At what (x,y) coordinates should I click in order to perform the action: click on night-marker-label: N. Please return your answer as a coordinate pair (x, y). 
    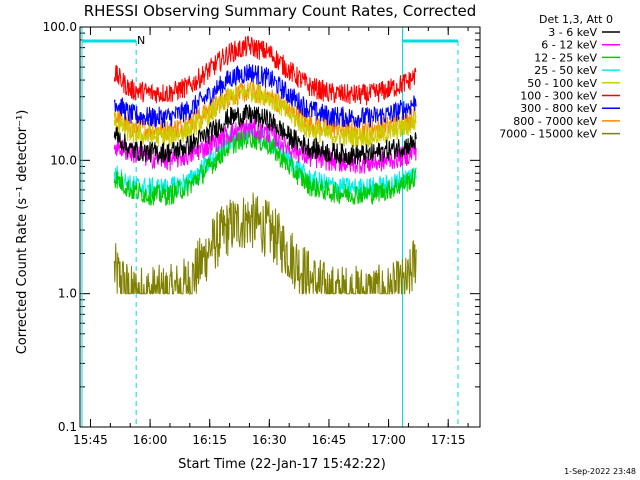
    Looking at the image, I should click on (141, 40).